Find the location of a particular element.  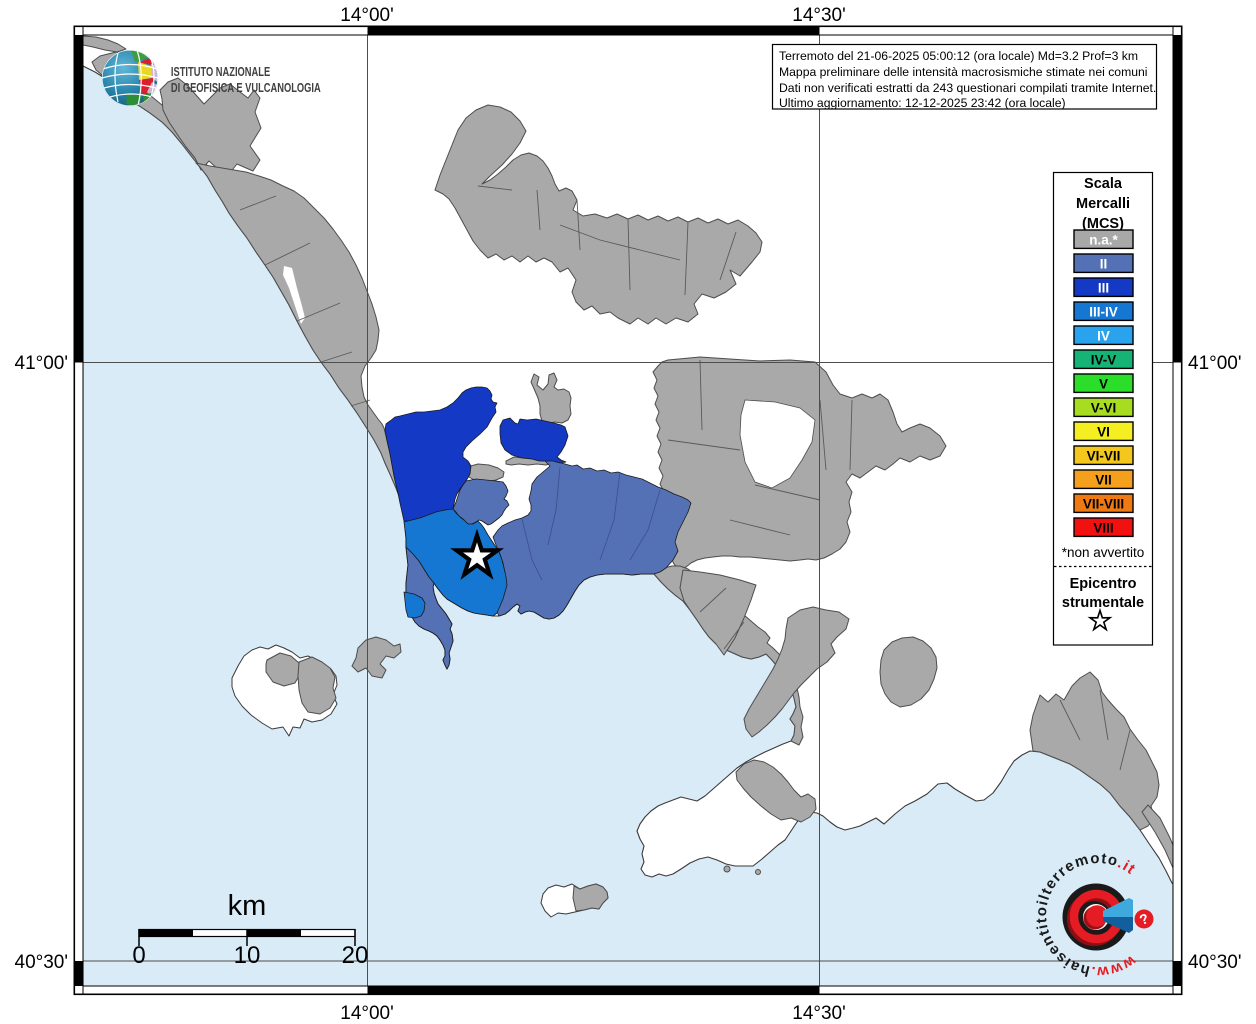

svg-text: km is located at coordinates (247, 906).